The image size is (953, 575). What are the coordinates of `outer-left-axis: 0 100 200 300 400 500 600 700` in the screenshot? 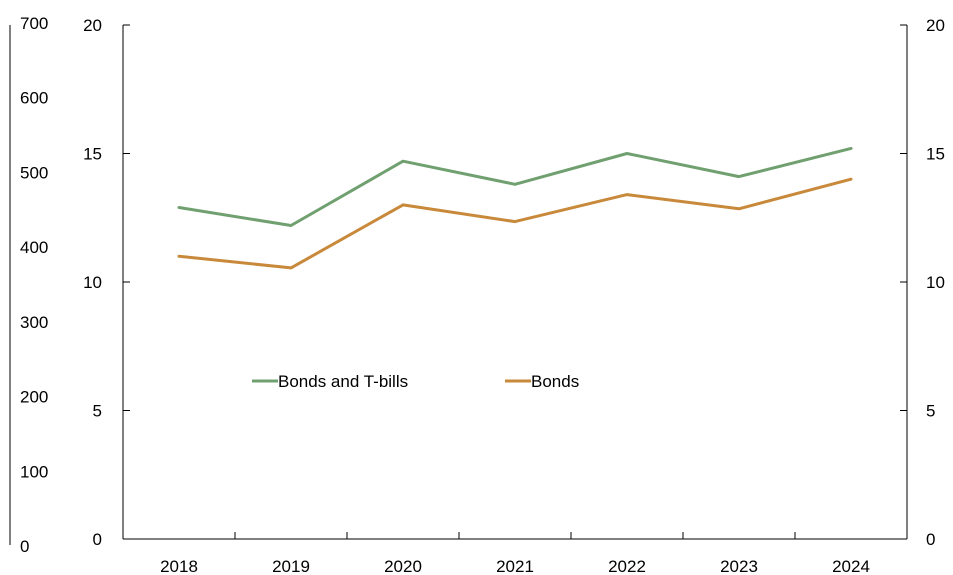 It's located at (28, 285).